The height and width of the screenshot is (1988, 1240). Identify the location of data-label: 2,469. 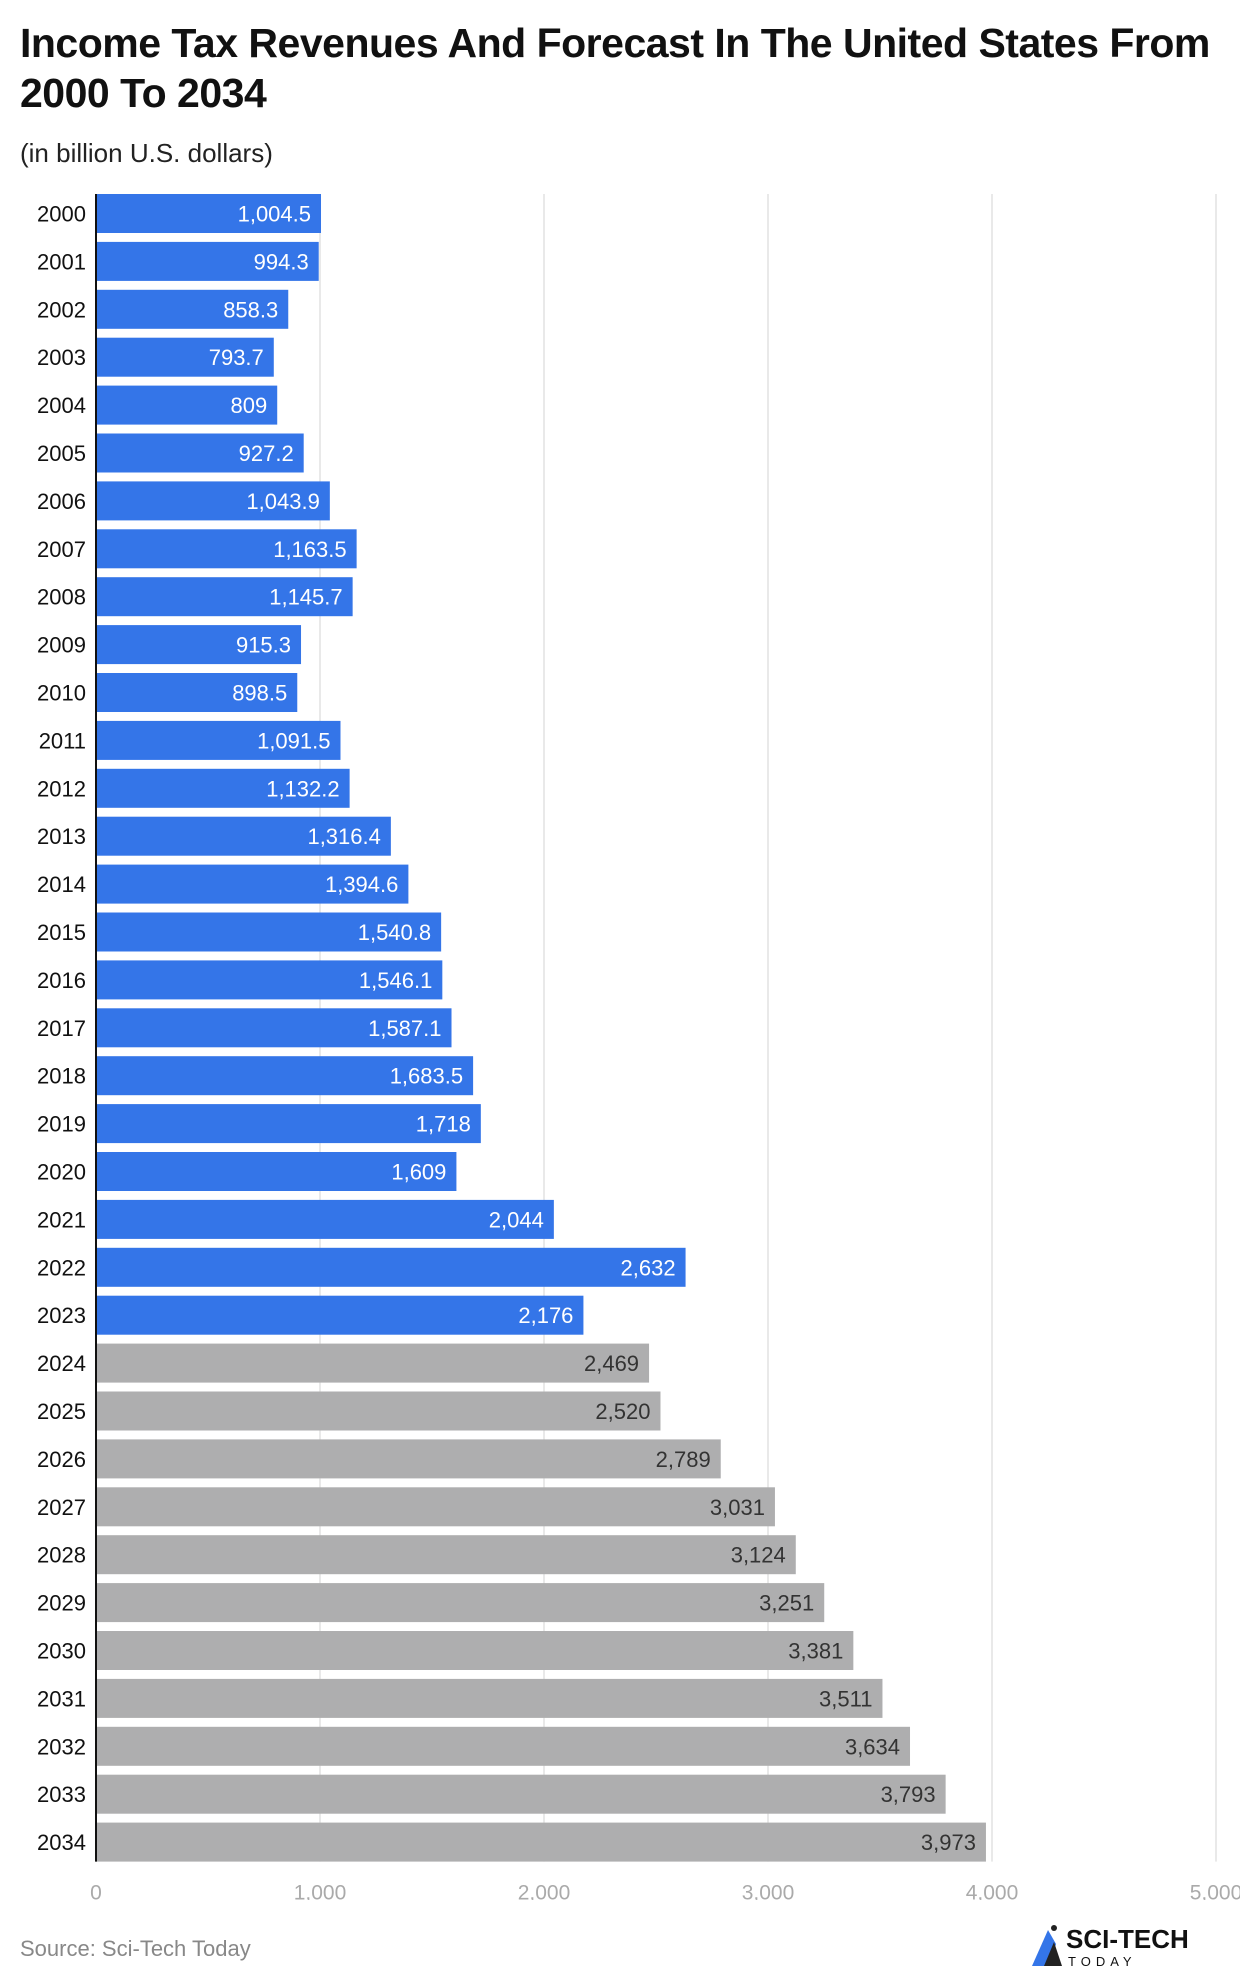
(611, 1363).